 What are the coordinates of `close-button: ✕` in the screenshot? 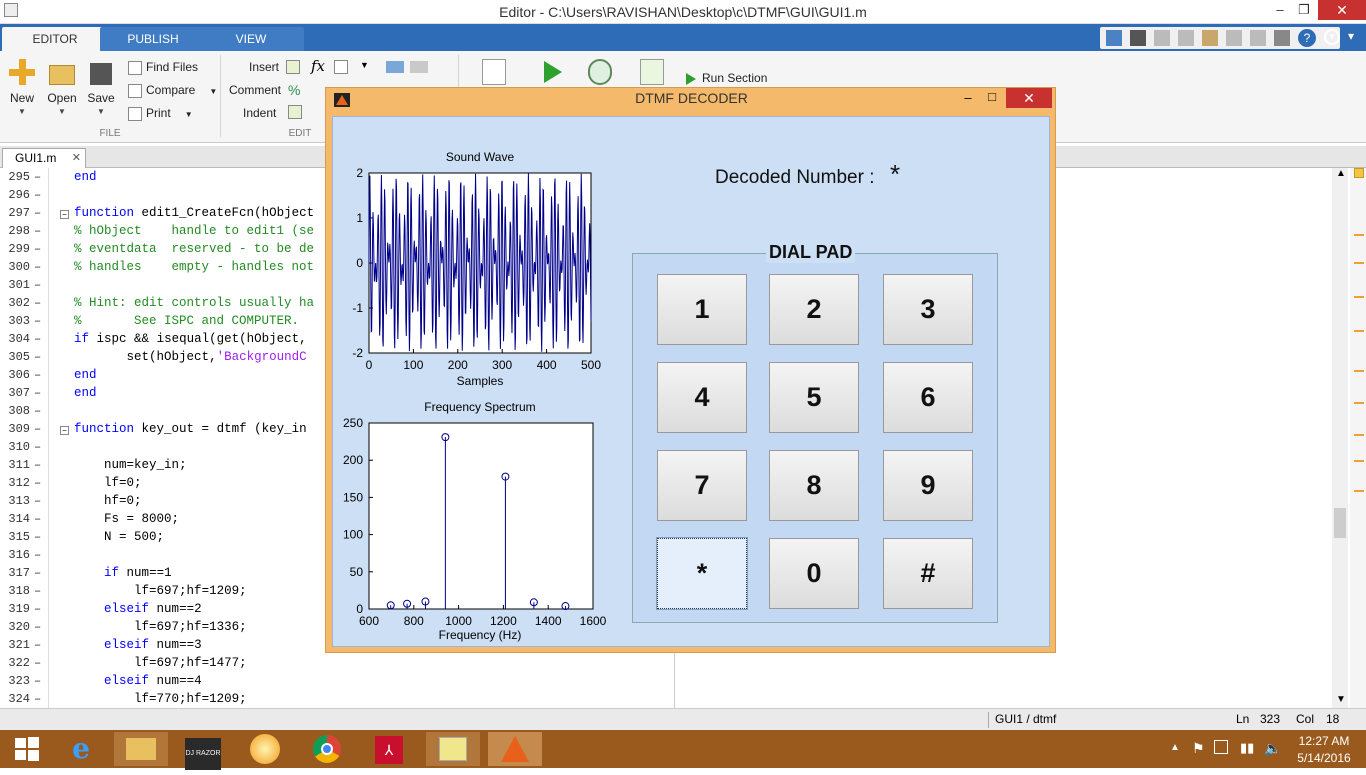 It's located at (1342, 10).